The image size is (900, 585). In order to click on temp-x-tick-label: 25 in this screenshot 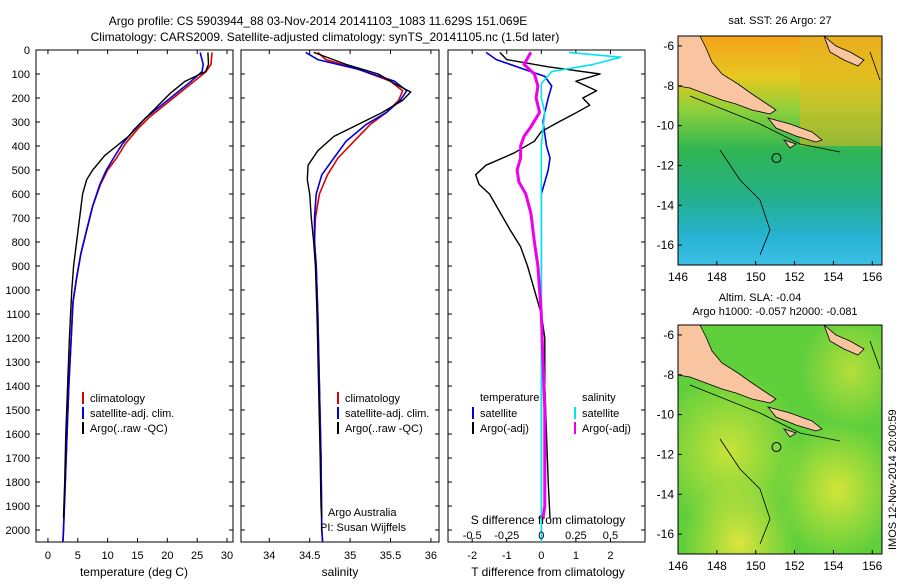, I will do `click(197, 556)`.